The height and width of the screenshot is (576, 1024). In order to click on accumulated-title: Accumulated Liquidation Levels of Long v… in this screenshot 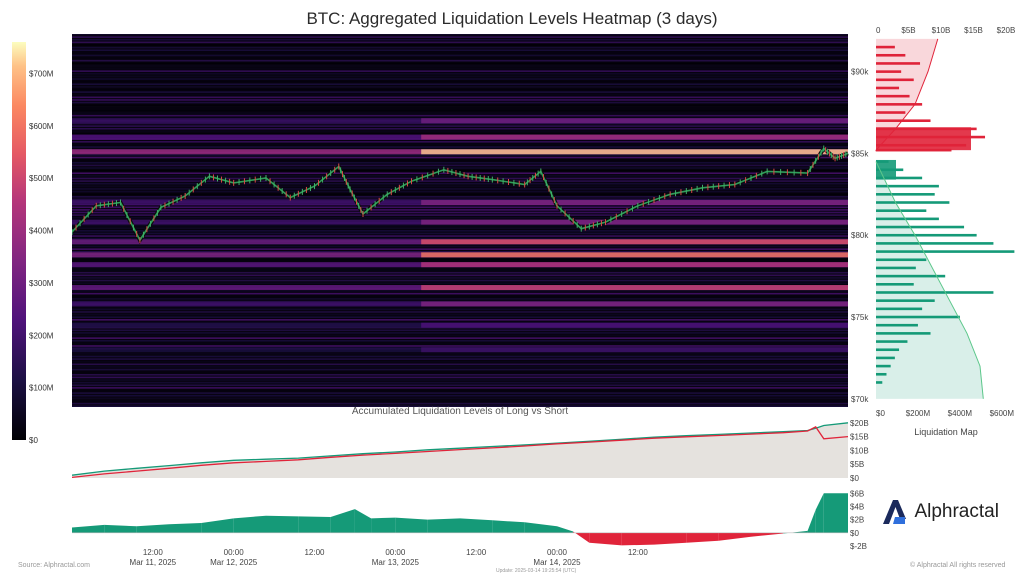, I will do `click(460, 411)`.